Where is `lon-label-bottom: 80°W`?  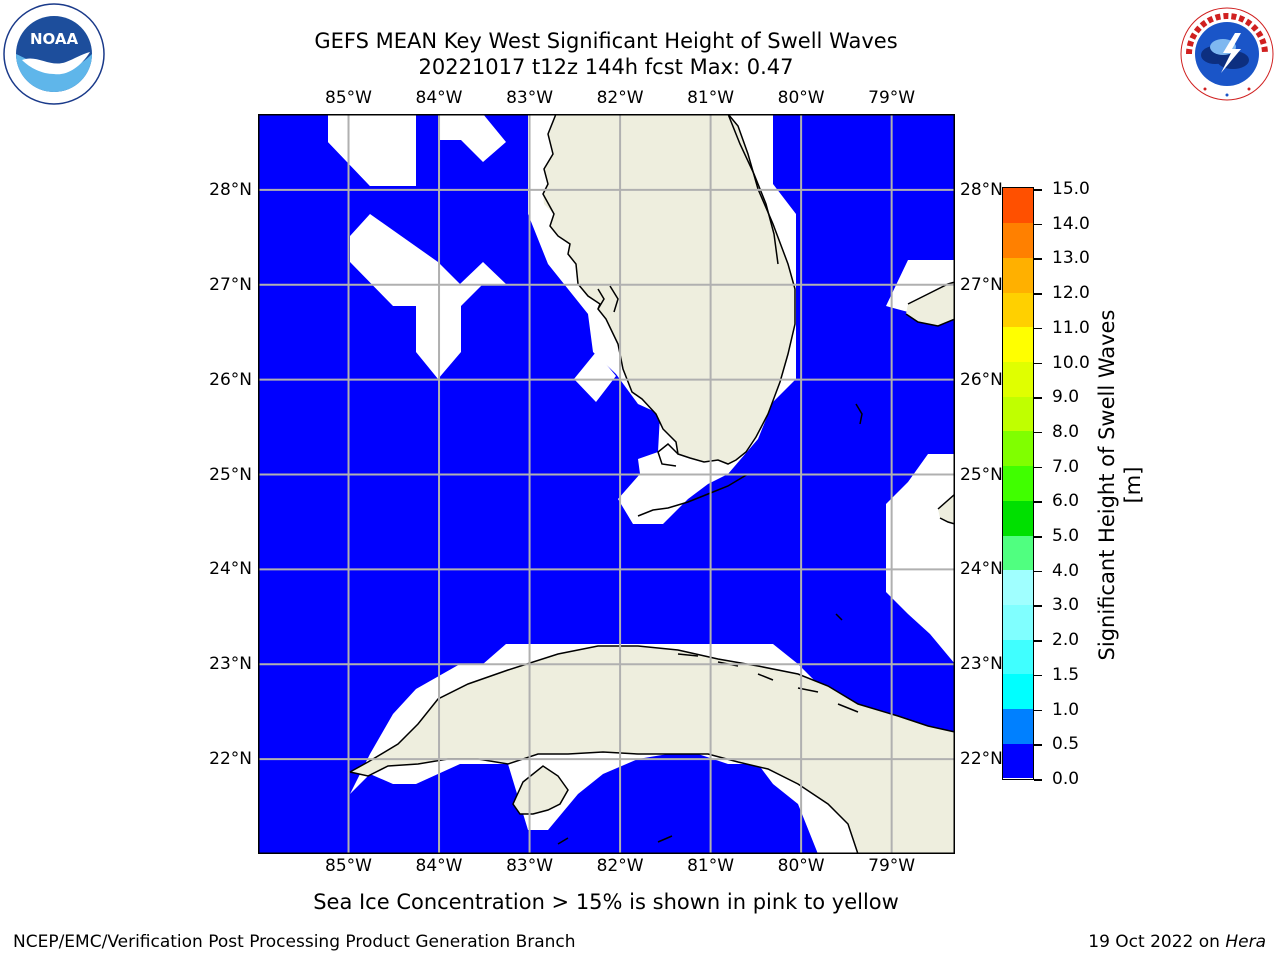 lon-label-bottom: 80°W is located at coordinates (801, 866).